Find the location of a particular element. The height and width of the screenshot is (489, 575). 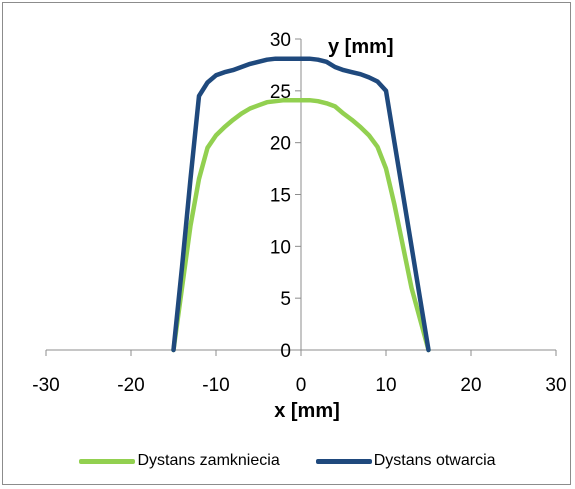

legend-label-closing: Dystans zamkniecia is located at coordinates (208, 460).